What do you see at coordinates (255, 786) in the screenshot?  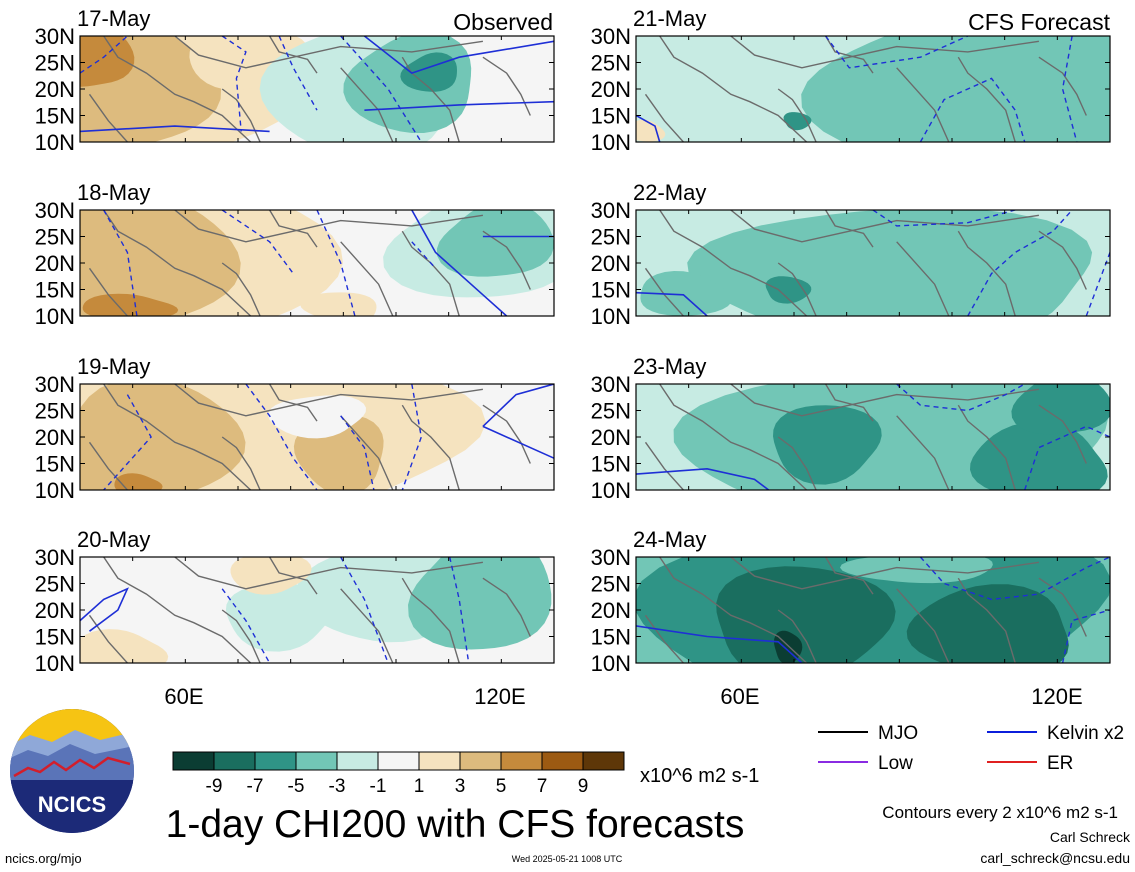 I see `colorbar-tick-label: -7` at bounding box center [255, 786].